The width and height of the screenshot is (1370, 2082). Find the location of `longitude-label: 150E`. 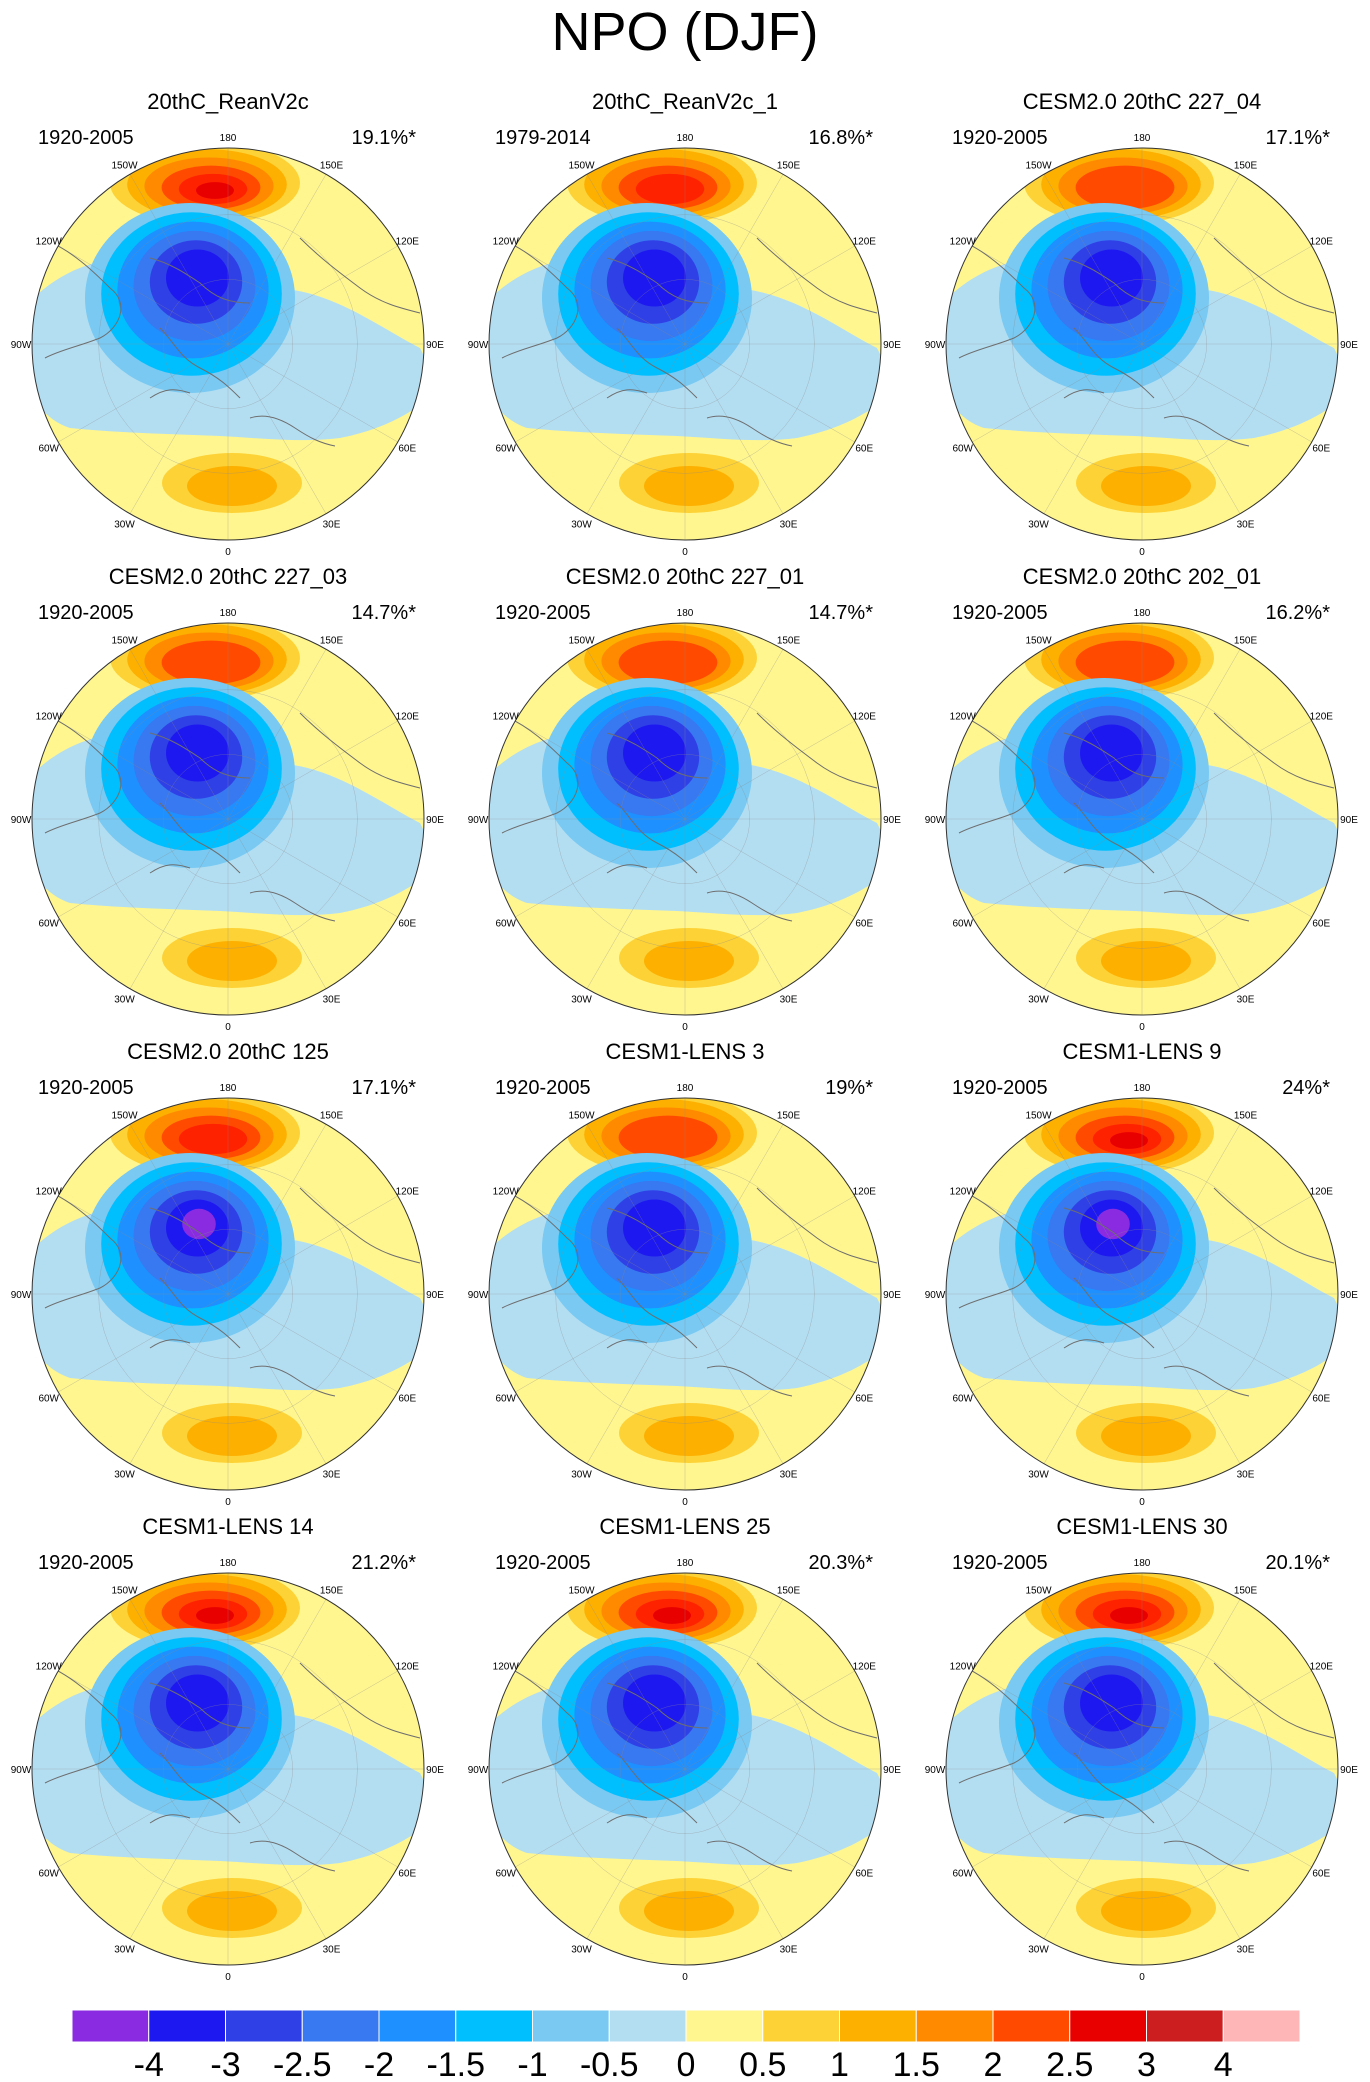

longitude-label: 150E is located at coordinates (1246, 1116).